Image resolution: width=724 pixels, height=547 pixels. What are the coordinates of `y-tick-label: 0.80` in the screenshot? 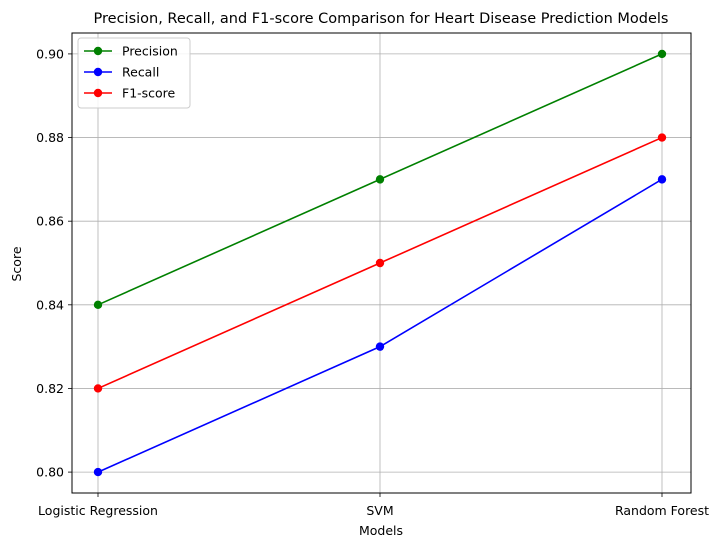 It's located at (50, 472).